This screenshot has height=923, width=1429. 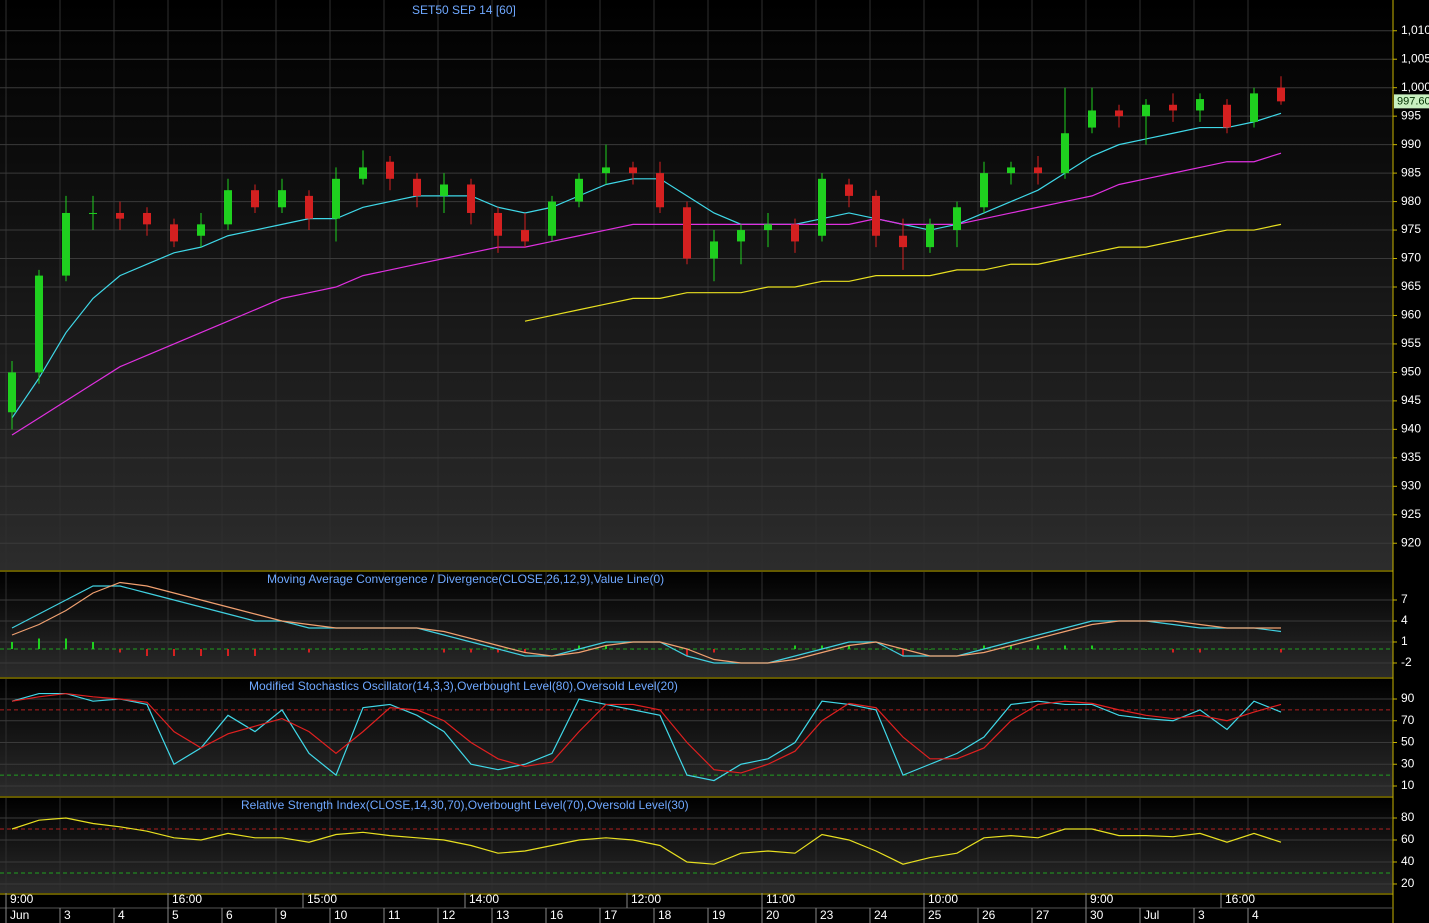 I want to click on y-tick-label: 955, so click(x=1411, y=343).